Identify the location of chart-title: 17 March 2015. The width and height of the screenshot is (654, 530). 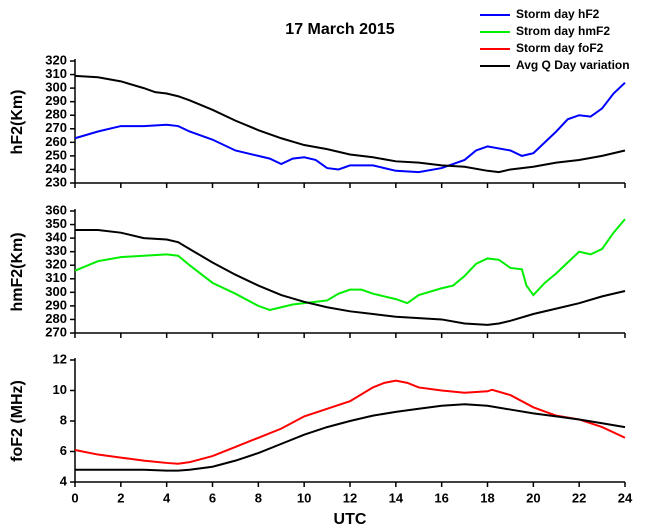
(340, 29).